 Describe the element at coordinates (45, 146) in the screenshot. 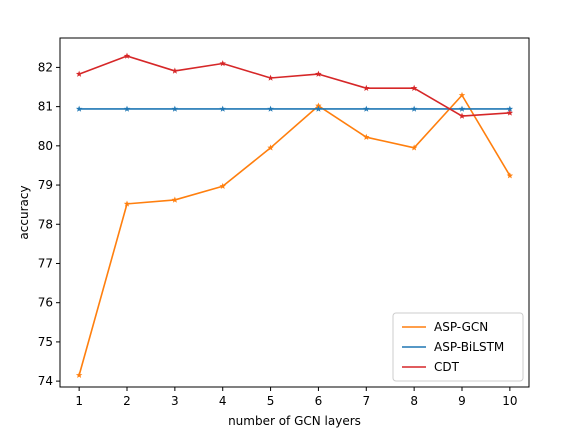

I see `y-tick-label: 80` at that location.